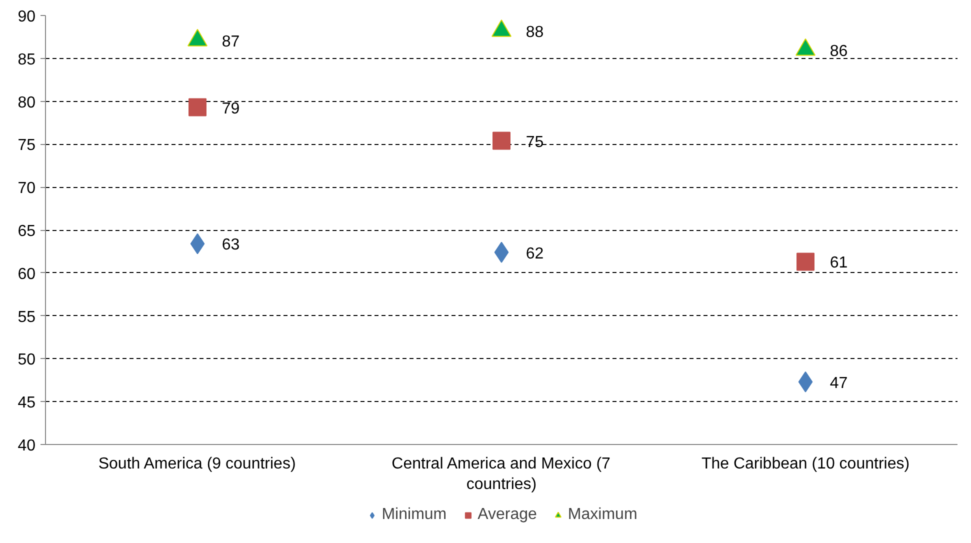 The height and width of the screenshot is (543, 971). Describe the element at coordinates (501, 474) in the screenshot. I see `x-tick-label: Central America and Mexico (7 countries)` at that location.